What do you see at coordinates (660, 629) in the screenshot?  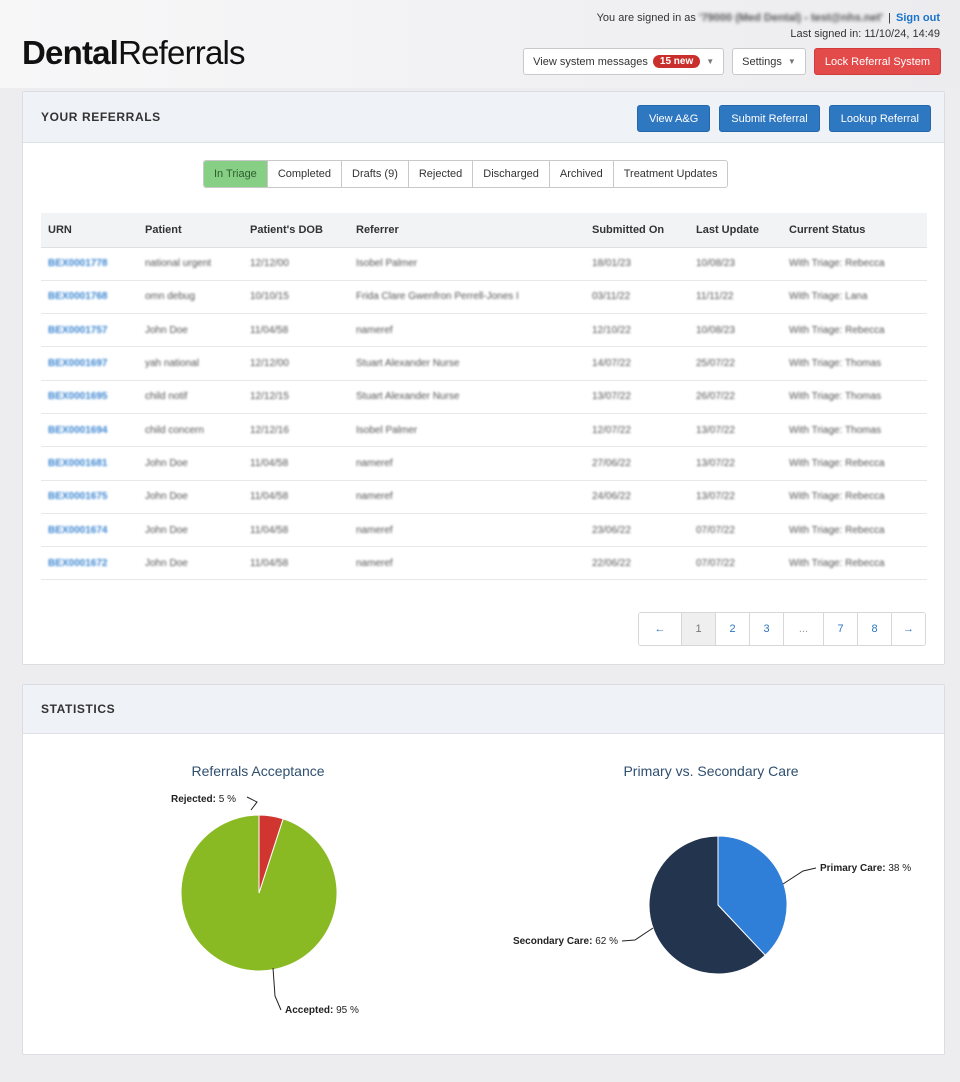 I see `pagination-prev: ←` at bounding box center [660, 629].